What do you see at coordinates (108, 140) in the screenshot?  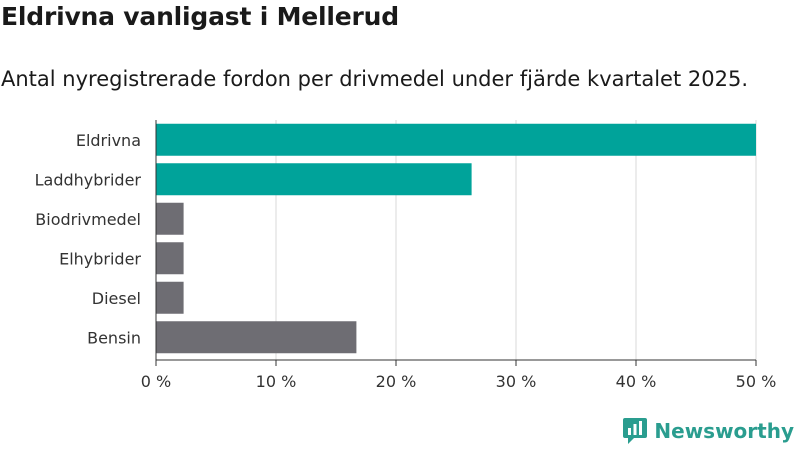 I see `category-label: Eldrivna` at bounding box center [108, 140].